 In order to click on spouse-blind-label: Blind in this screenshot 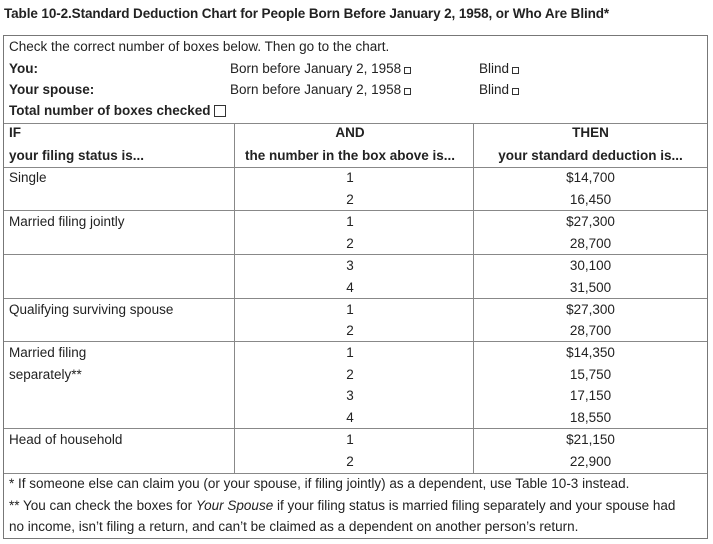, I will do `click(494, 89)`.